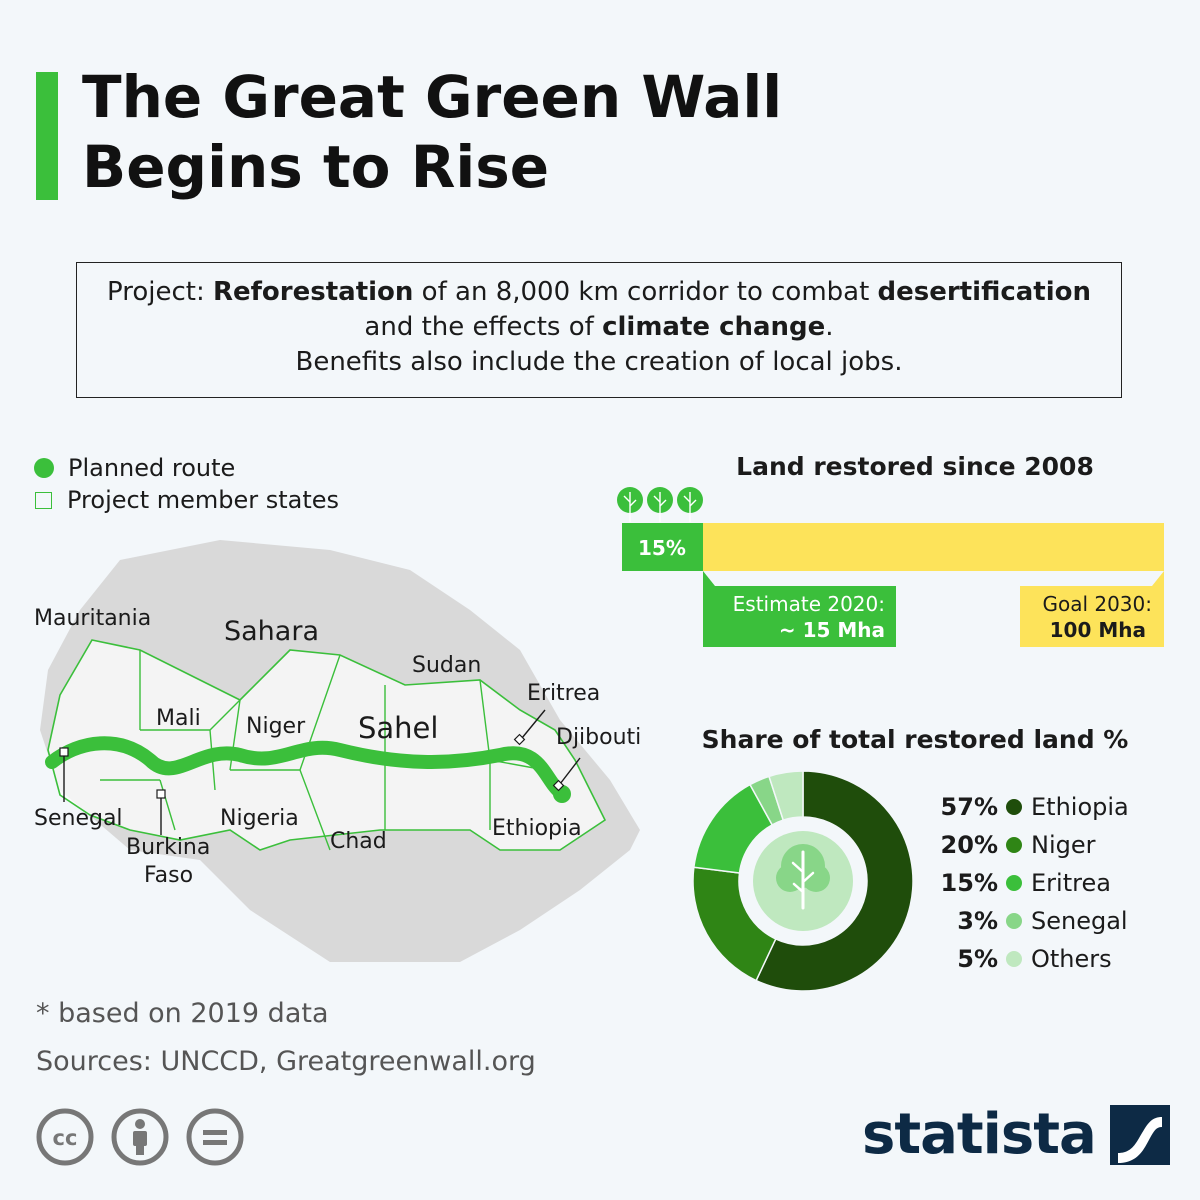 The width and height of the screenshot is (1200, 1200). Describe the element at coordinates (432, 97) in the screenshot. I see `title-line-1: The Great Green Wall` at that location.